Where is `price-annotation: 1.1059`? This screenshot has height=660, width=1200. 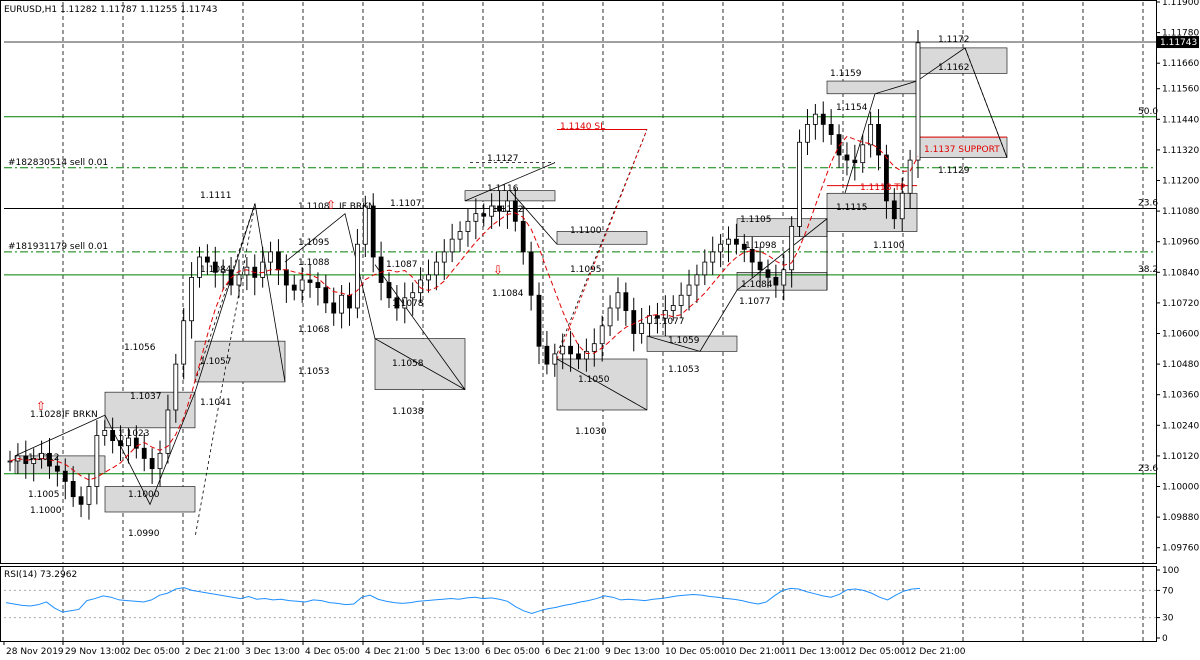 price-annotation: 1.1059 is located at coordinates (684, 341).